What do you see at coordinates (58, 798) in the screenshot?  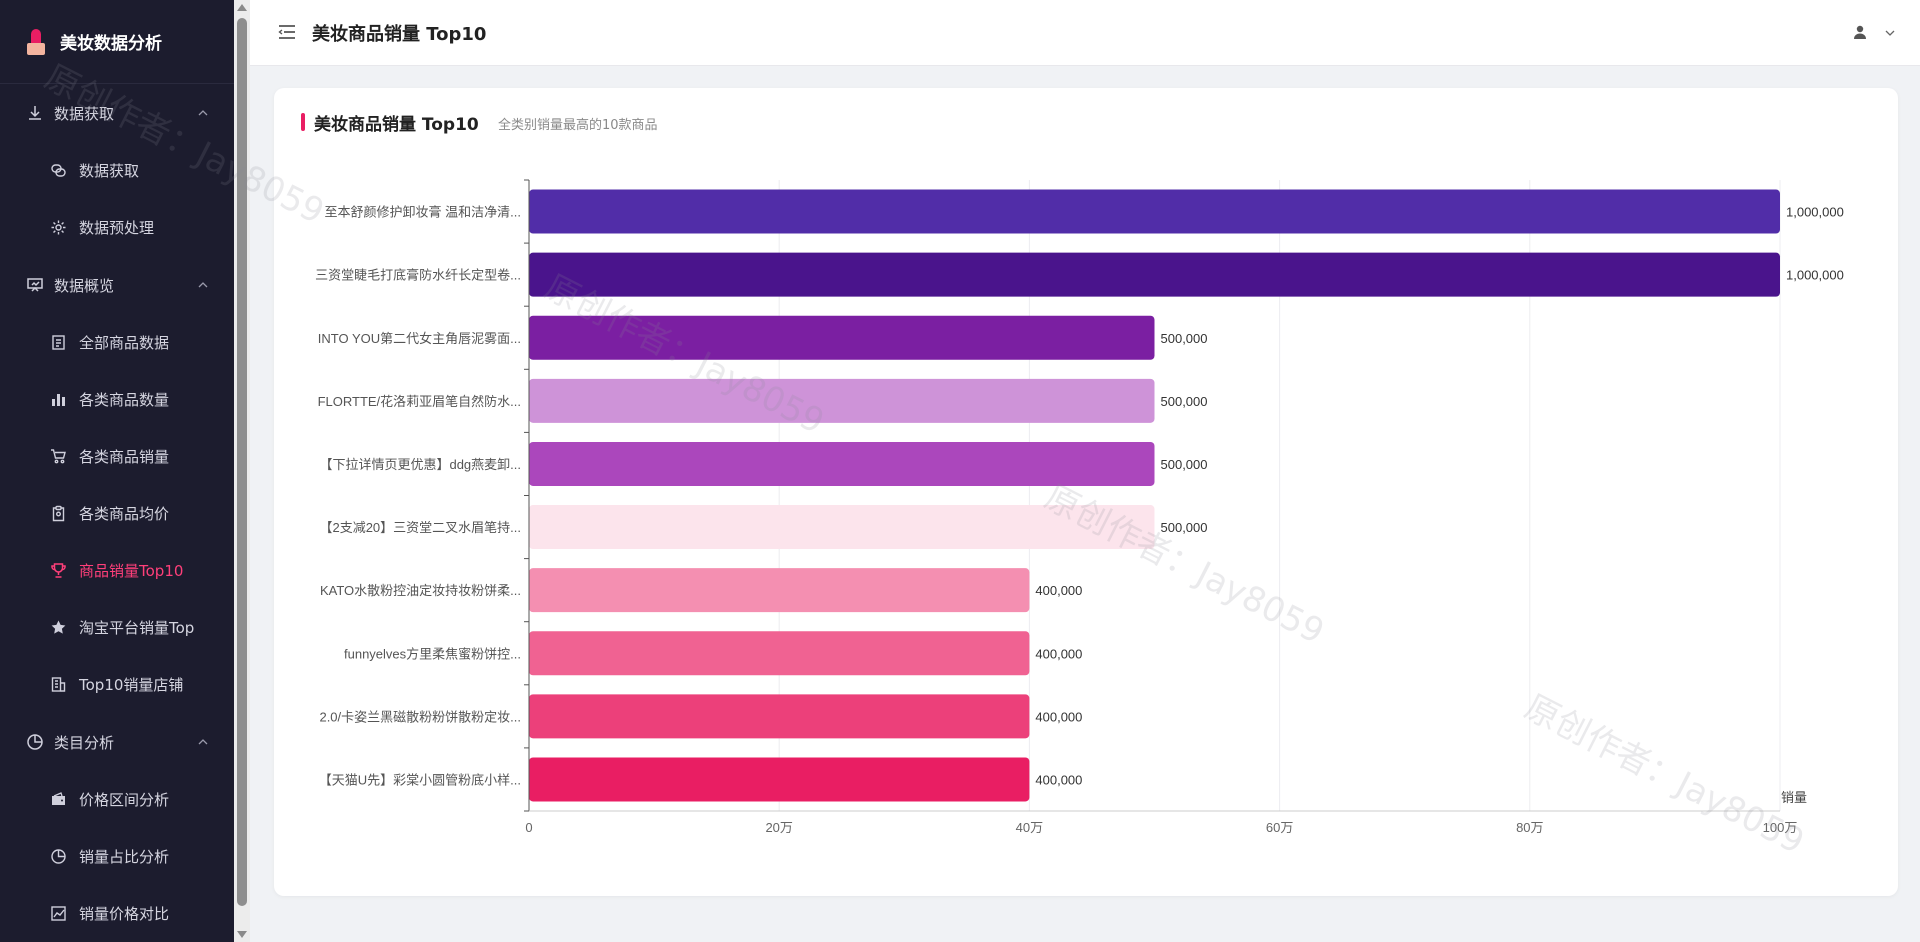 I see `wallet-icon` at bounding box center [58, 798].